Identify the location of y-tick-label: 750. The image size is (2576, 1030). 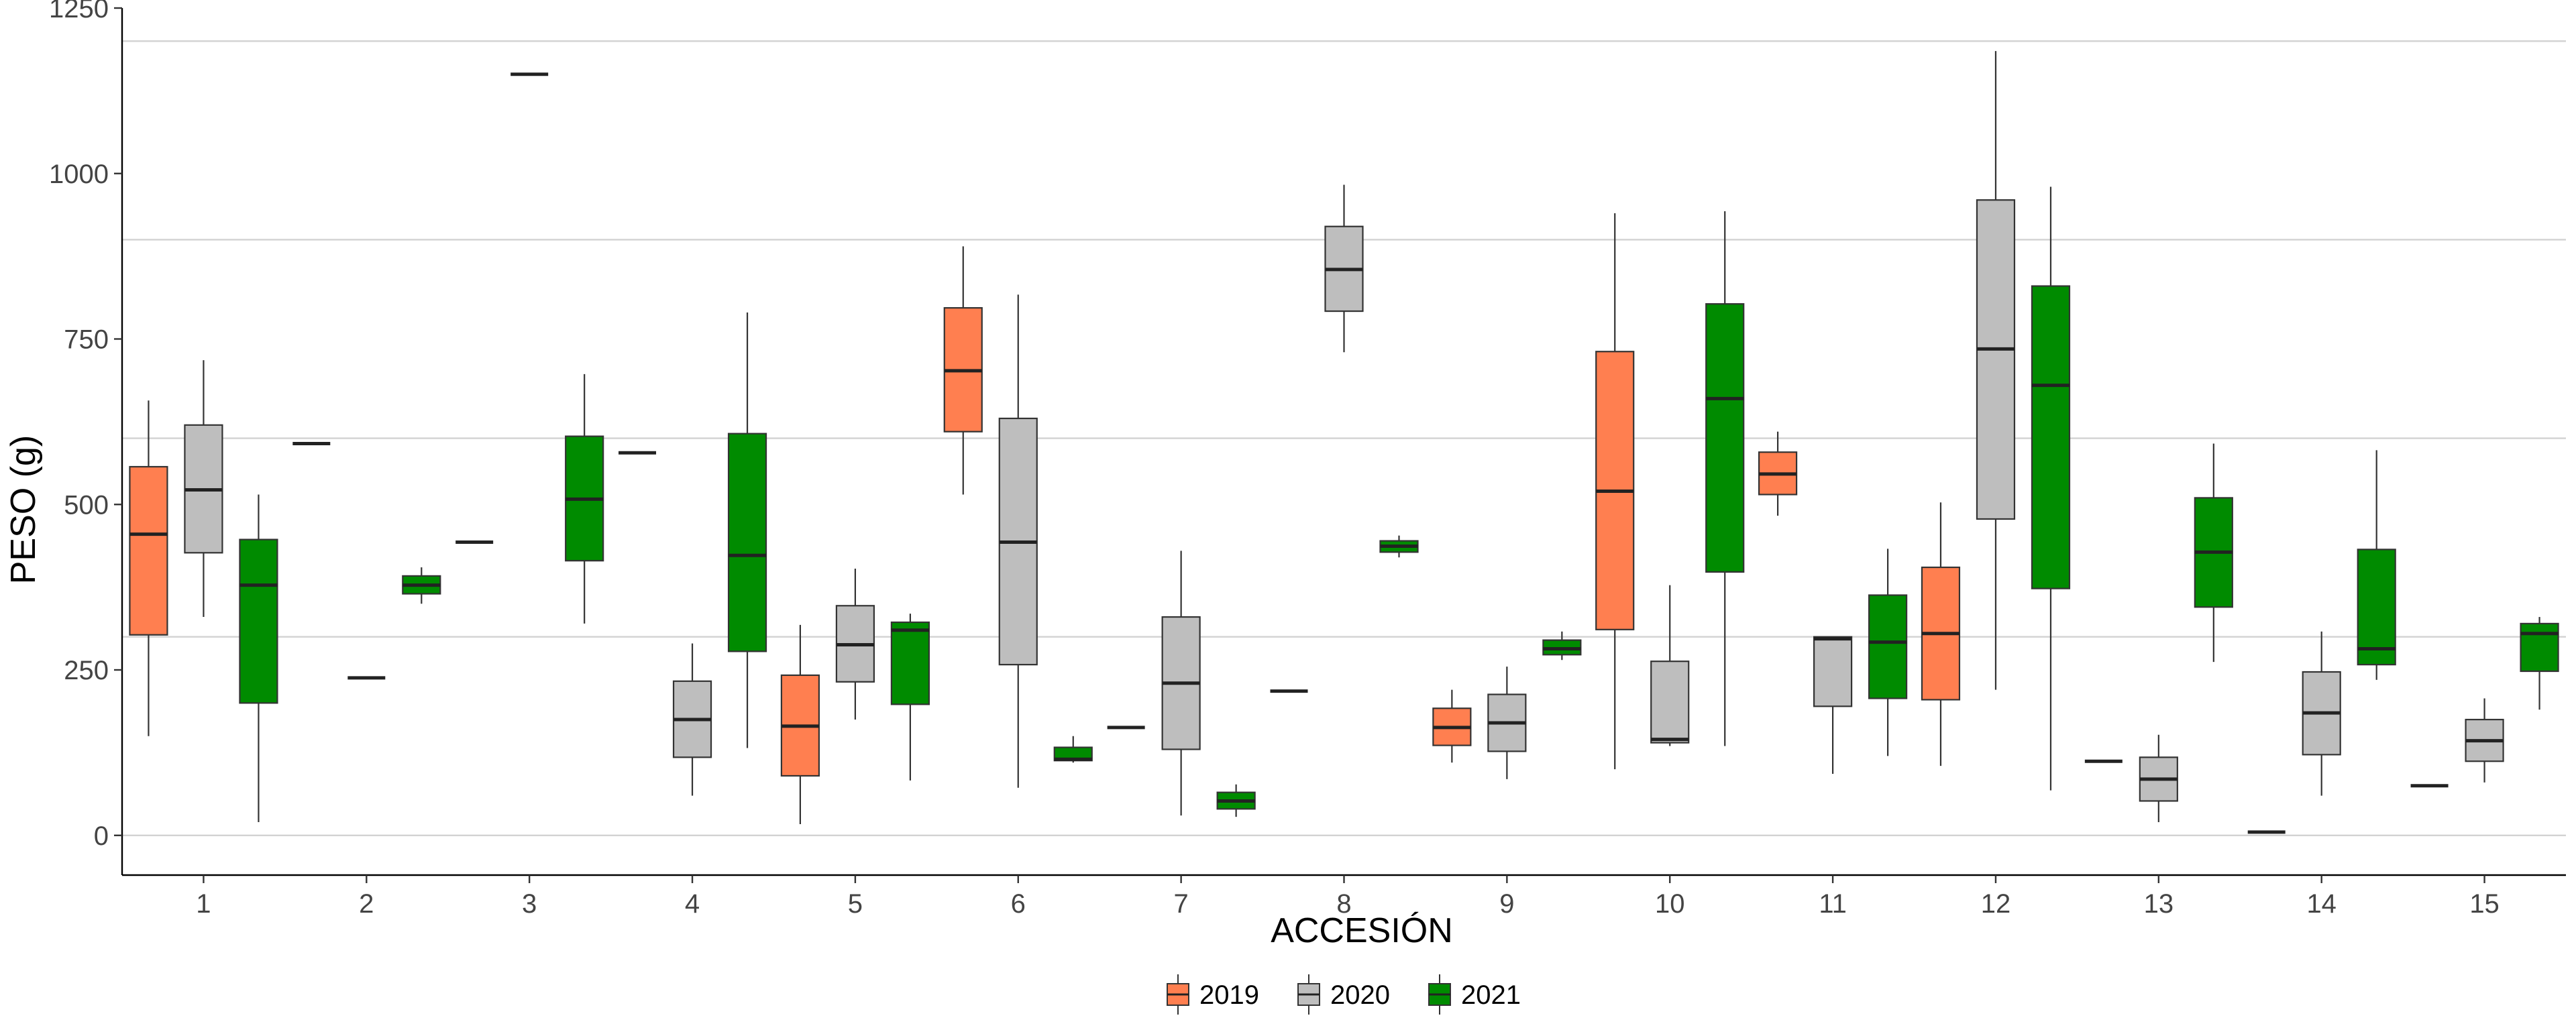
(86, 340).